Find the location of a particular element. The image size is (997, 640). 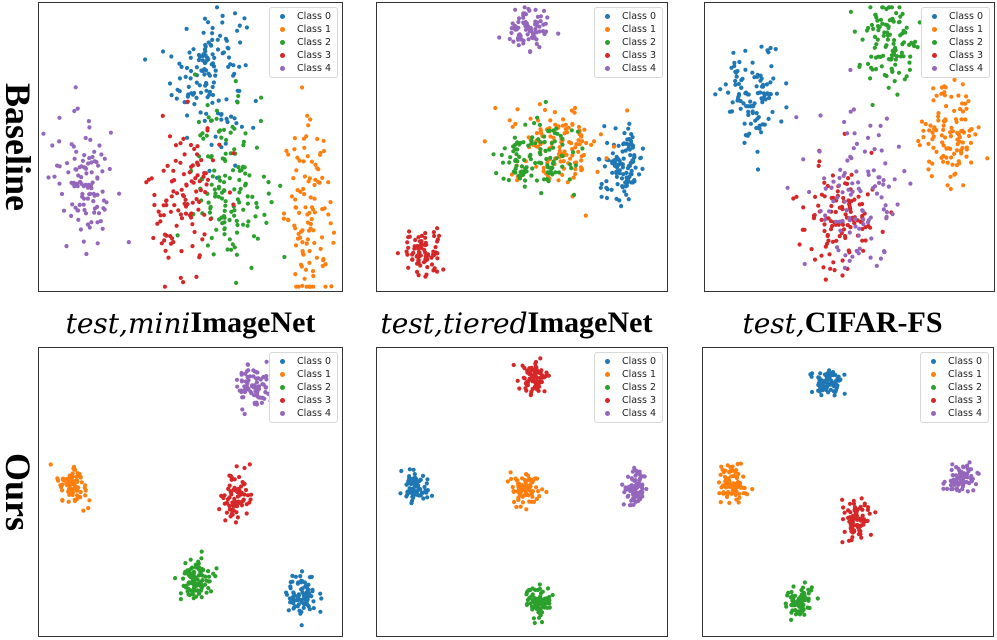

legend-label: Class 0 is located at coordinates (313, 361).